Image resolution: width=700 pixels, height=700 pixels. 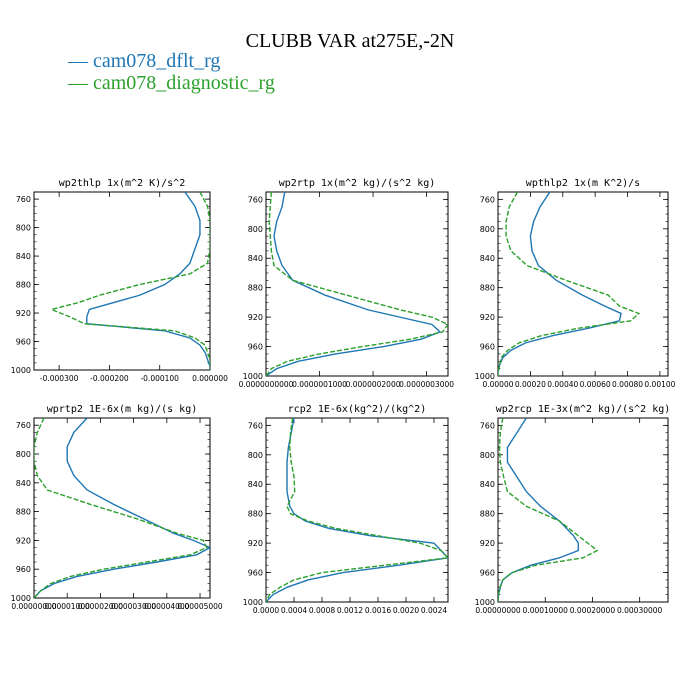 What do you see at coordinates (373, 384) in the screenshot?
I see `x-tick-label: 0.0000002000` at bounding box center [373, 384].